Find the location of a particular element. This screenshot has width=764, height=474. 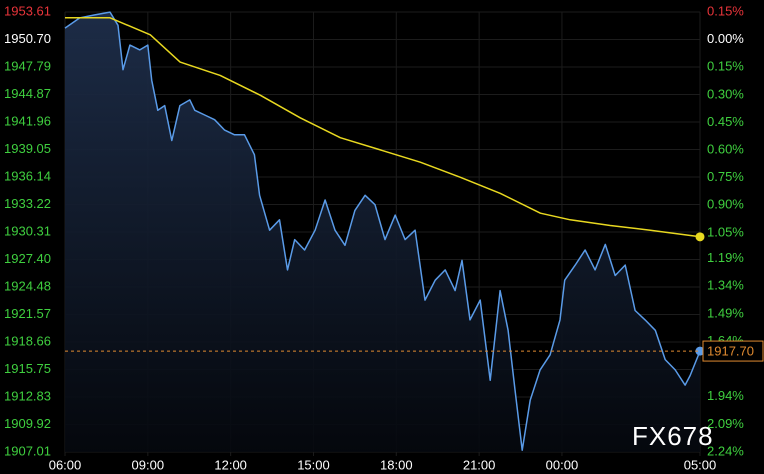

y2-tick-label: 1.34% is located at coordinates (725, 285).